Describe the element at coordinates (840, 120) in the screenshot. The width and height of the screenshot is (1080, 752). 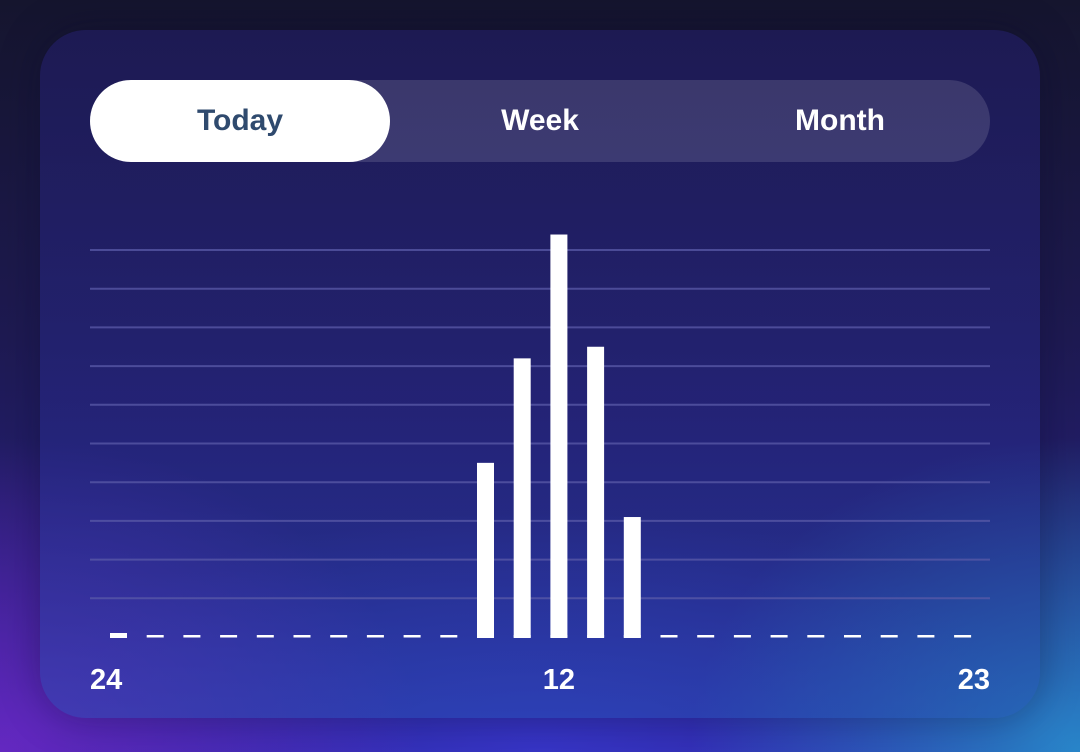
I see `tab-month: Month` at that location.